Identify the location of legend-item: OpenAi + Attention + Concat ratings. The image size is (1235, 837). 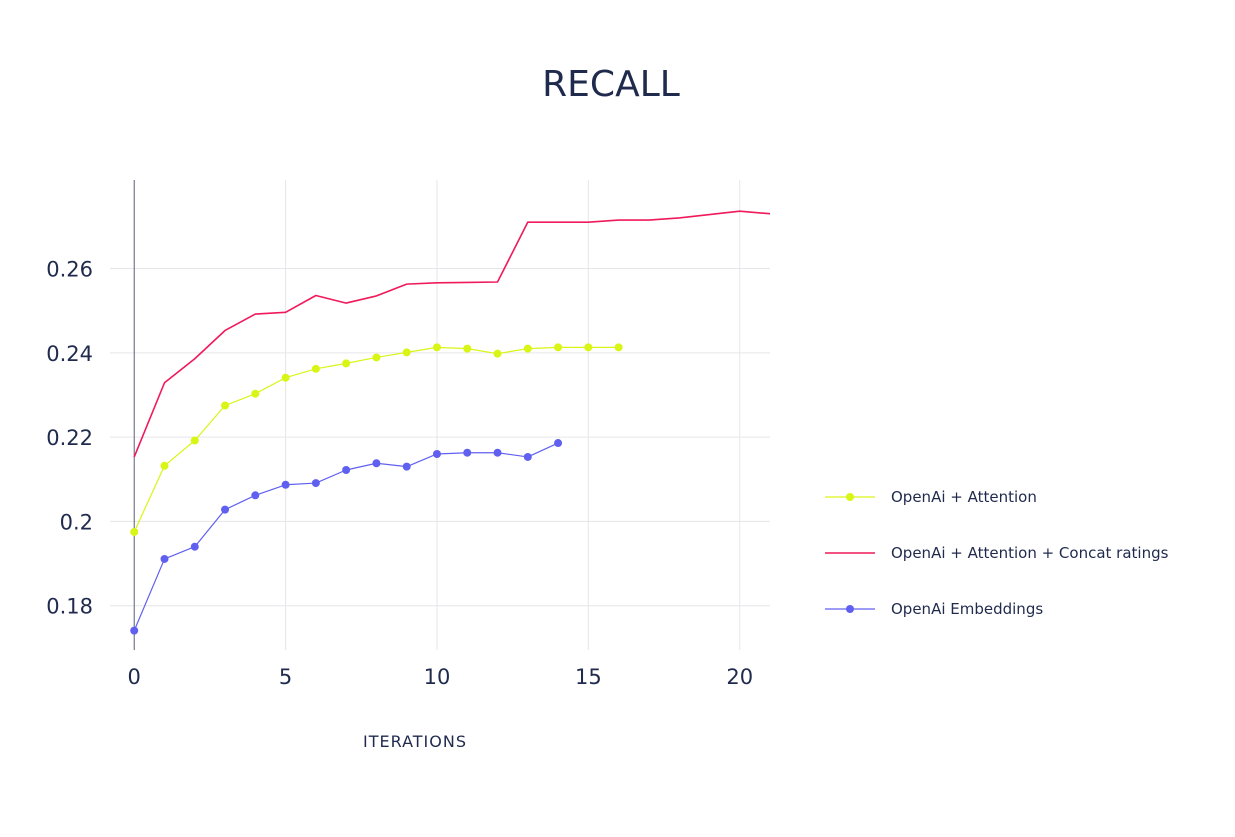
(997, 553).